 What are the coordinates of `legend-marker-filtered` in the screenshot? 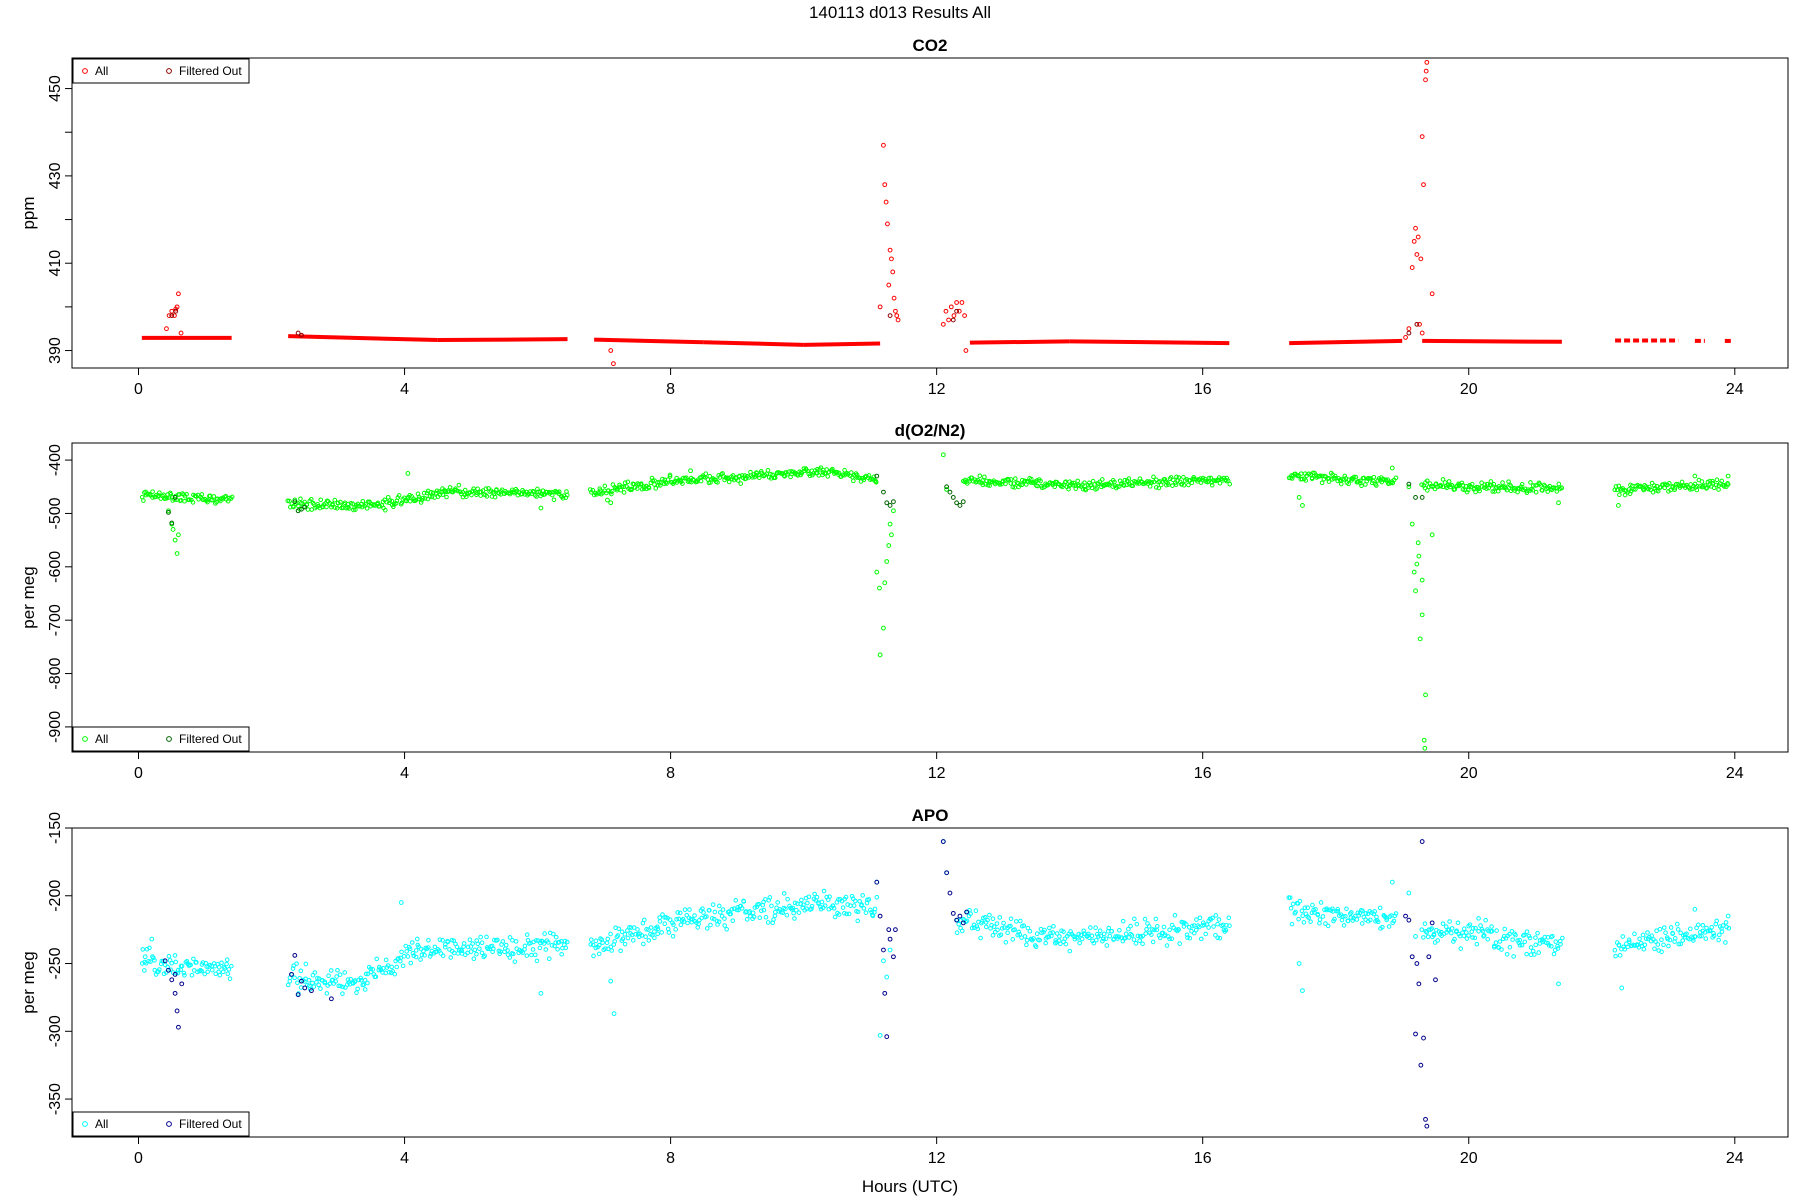 It's located at (169, 71).